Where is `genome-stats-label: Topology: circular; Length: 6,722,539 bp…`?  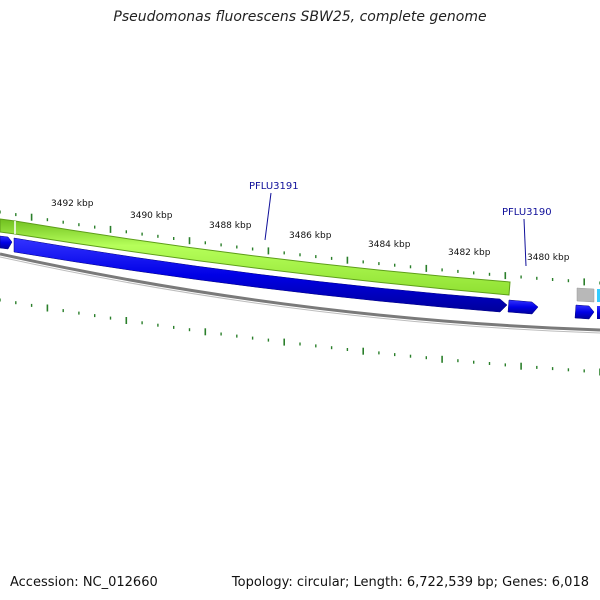 genome-stats-label: Topology: circular; Length: 6,722,539 bp… is located at coordinates (410, 582).